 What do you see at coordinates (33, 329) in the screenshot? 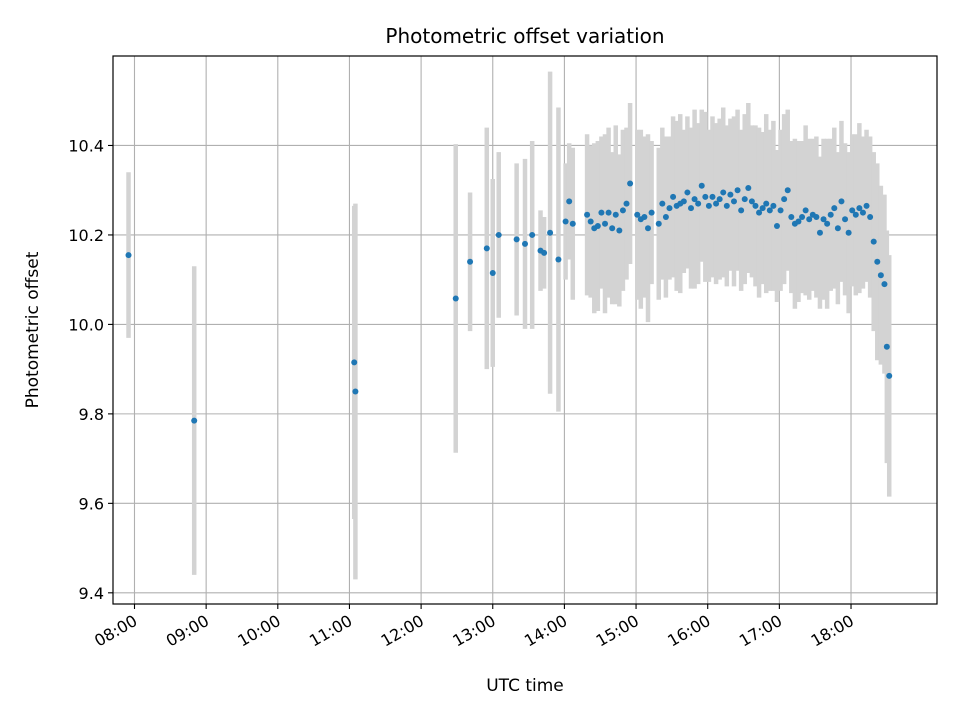
I see `y-axis-label: Photometric offset` at bounding box center [33, 329].